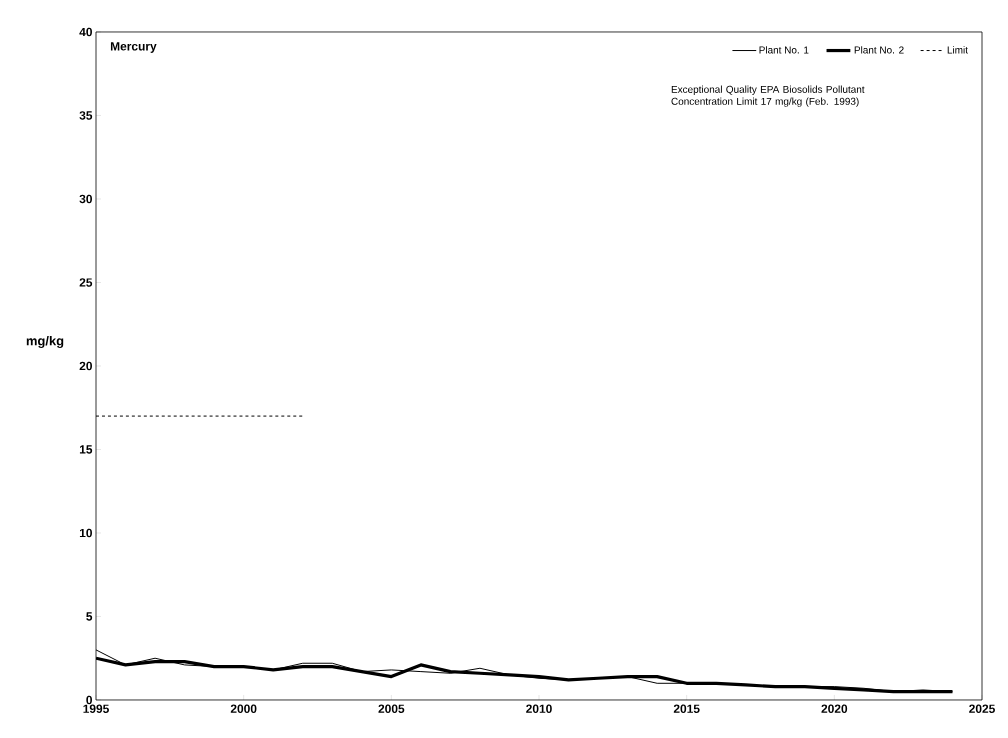  Describe the element at coordinates (243, 708) in the screenshot. I see `x-tick-label: 2000` at that location.